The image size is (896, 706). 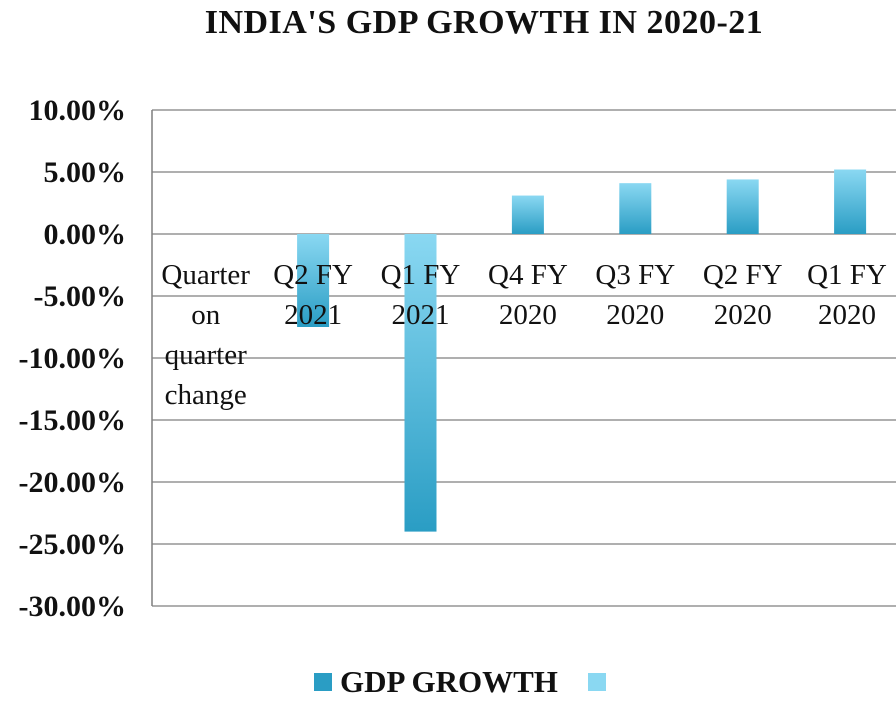 I want to click on chart-title: INDIA'S GDP GROWTH IN 2020-21, so click(x=484, y=22).